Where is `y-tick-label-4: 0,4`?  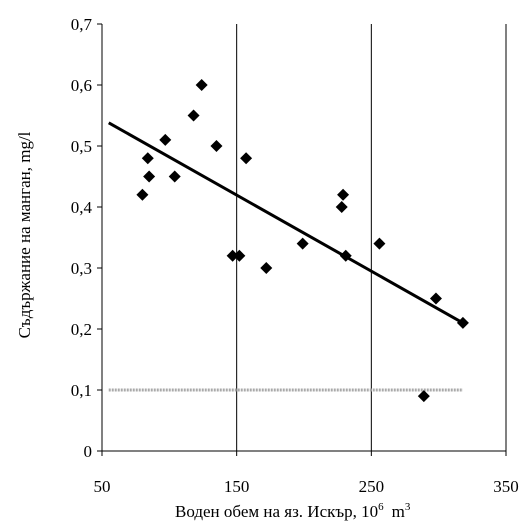
y-tick-label-4: 0,4 is located at coordinates (82, 207).